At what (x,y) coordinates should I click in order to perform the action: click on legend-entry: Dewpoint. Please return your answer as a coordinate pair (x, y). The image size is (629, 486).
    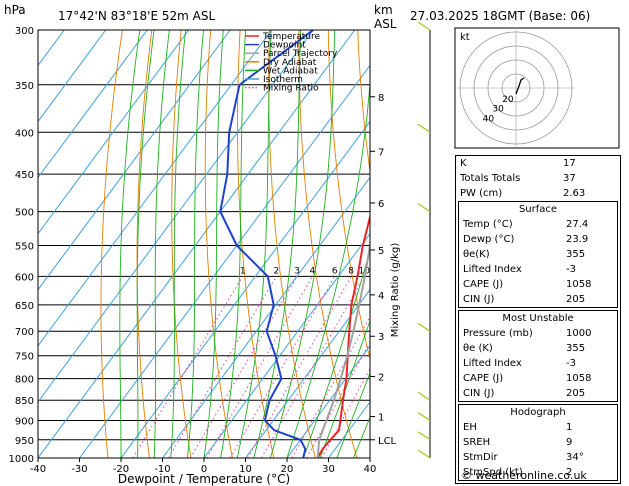
    Looking at the image, I should click on (284, 46).